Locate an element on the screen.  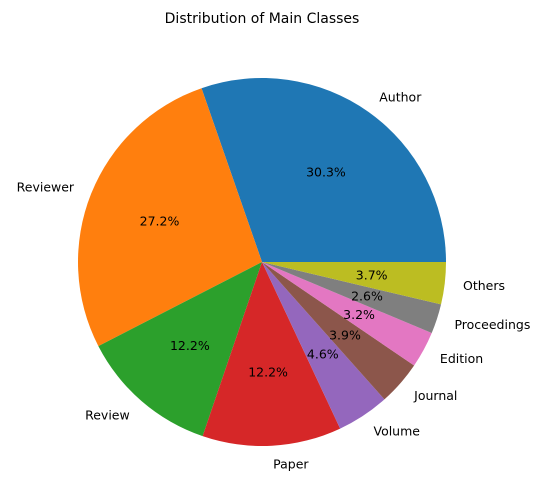
pie-percent-label-proceedings: 2.6% is located at coordinates (367, 296).